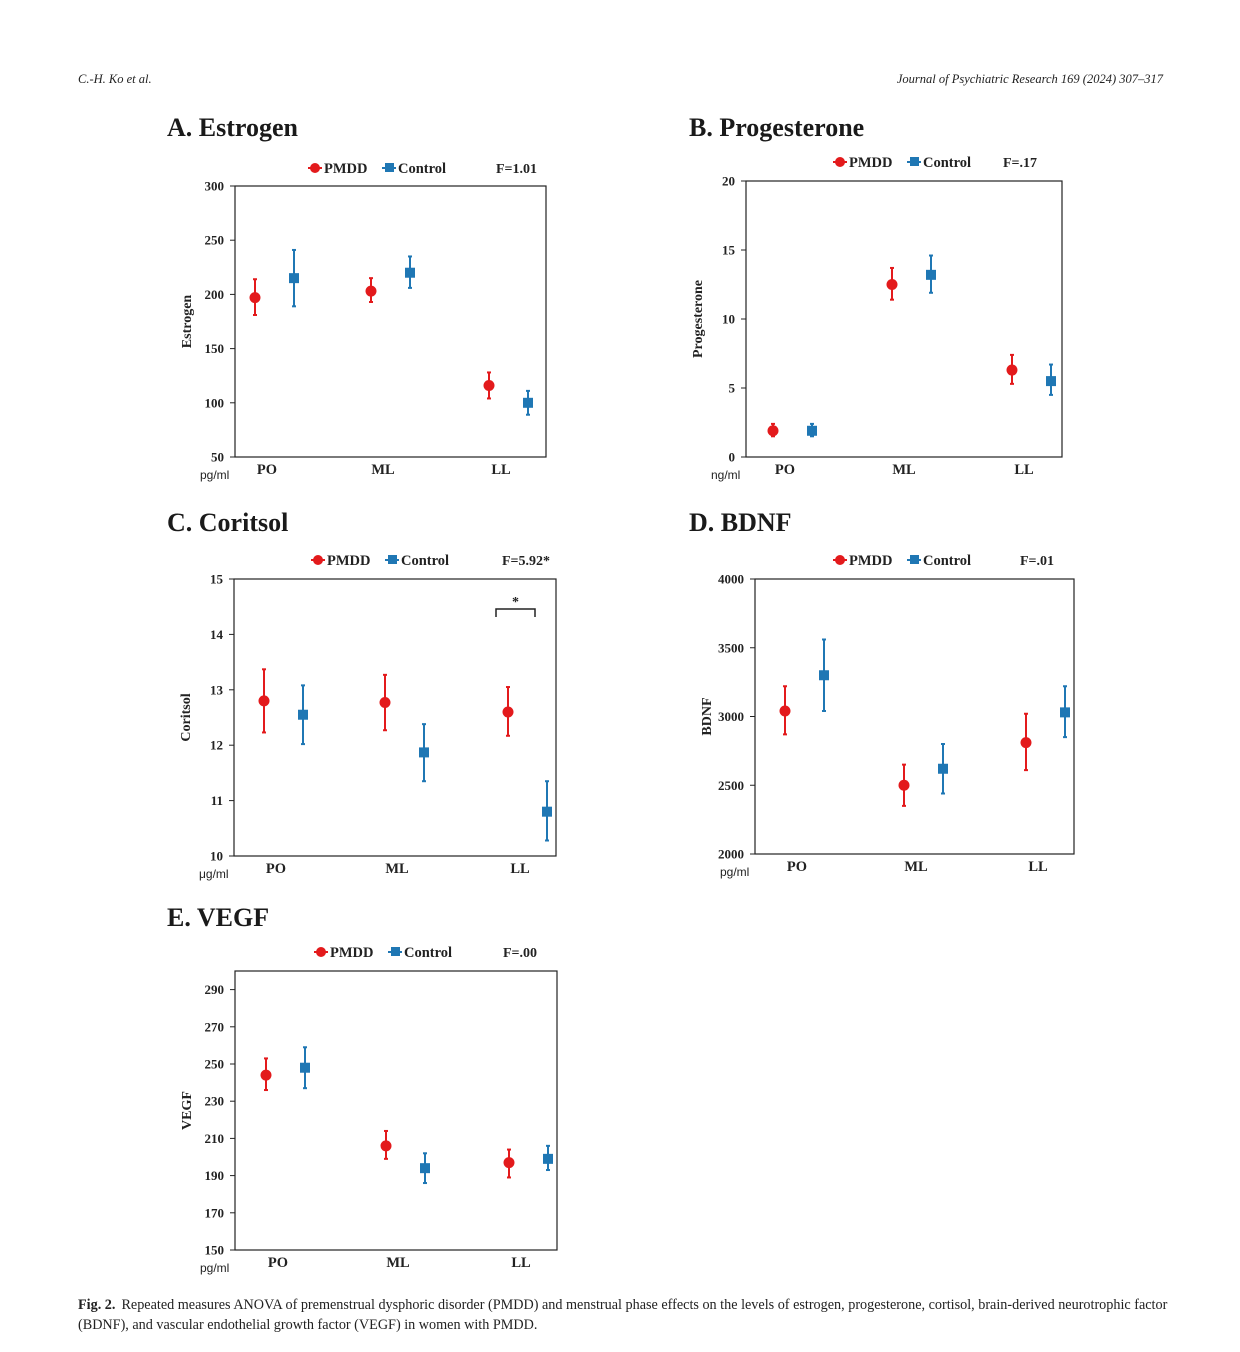 The height and width of the screenshot is (1352, 1240). I want to click on significance-star: *, so click(515, 602).